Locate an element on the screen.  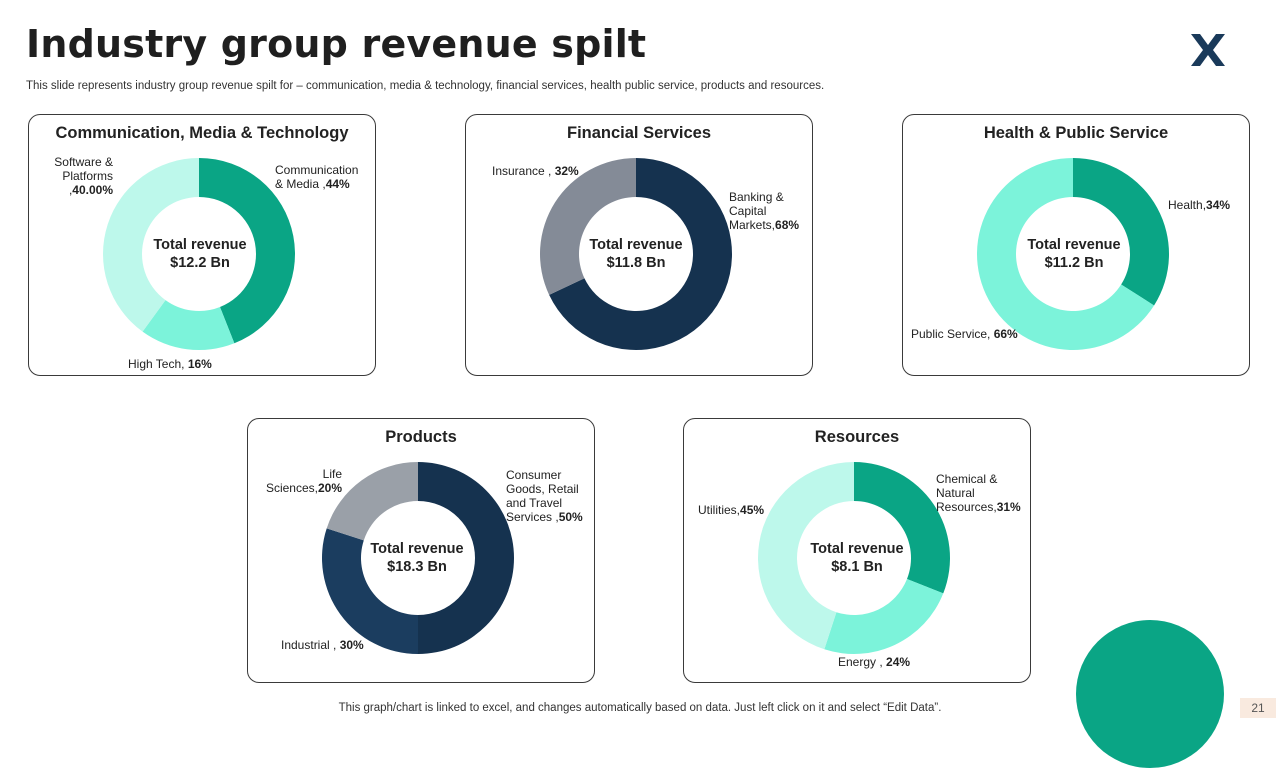
slice-label-value: 32% is located at coordinates (566, 171).